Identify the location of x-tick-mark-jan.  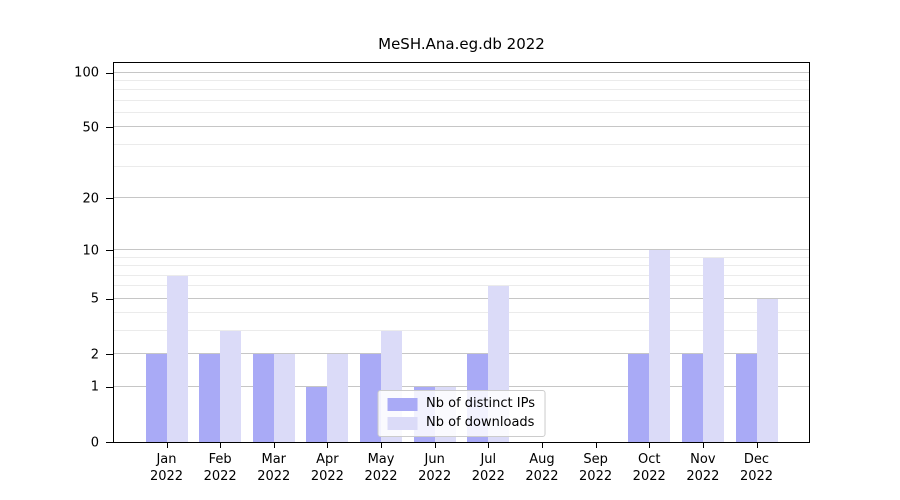
(167, 445).